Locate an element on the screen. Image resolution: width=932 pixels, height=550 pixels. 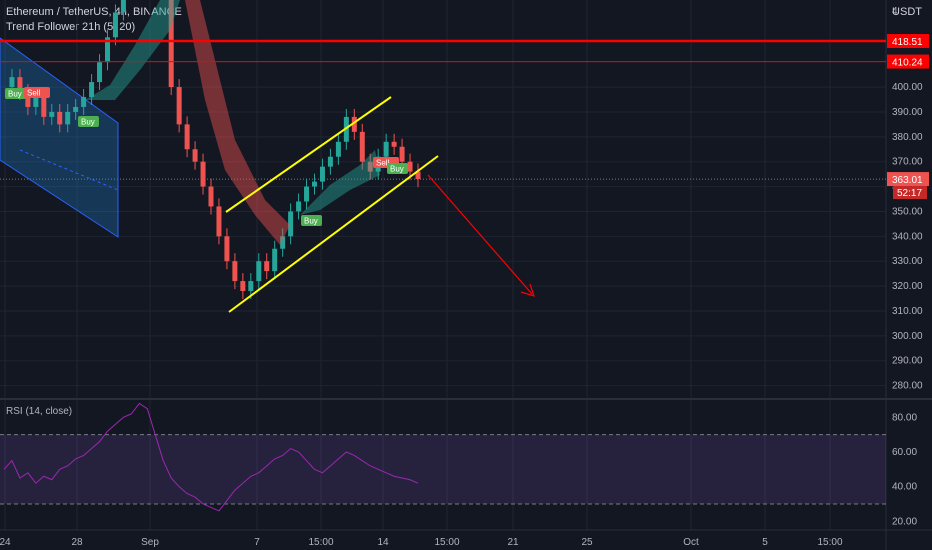
currency-label: USDT is located at coordinates (907, 12).